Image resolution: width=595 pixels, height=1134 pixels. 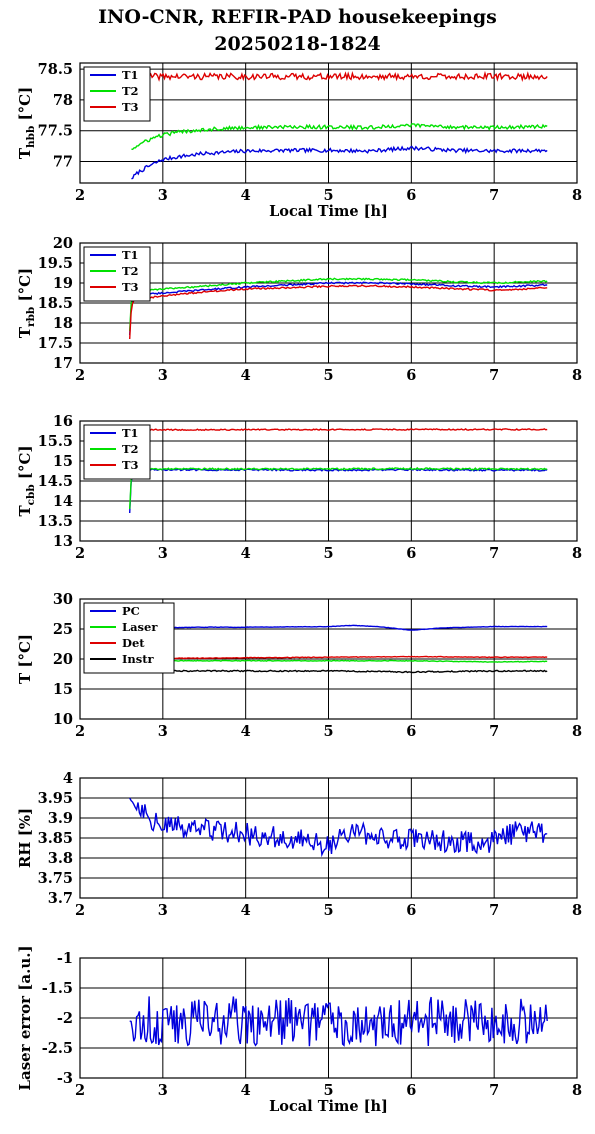 What do you see at coordinates (355, 661) in the screenshot?
I see `series-line-laser` at bounding box center [355, 661].